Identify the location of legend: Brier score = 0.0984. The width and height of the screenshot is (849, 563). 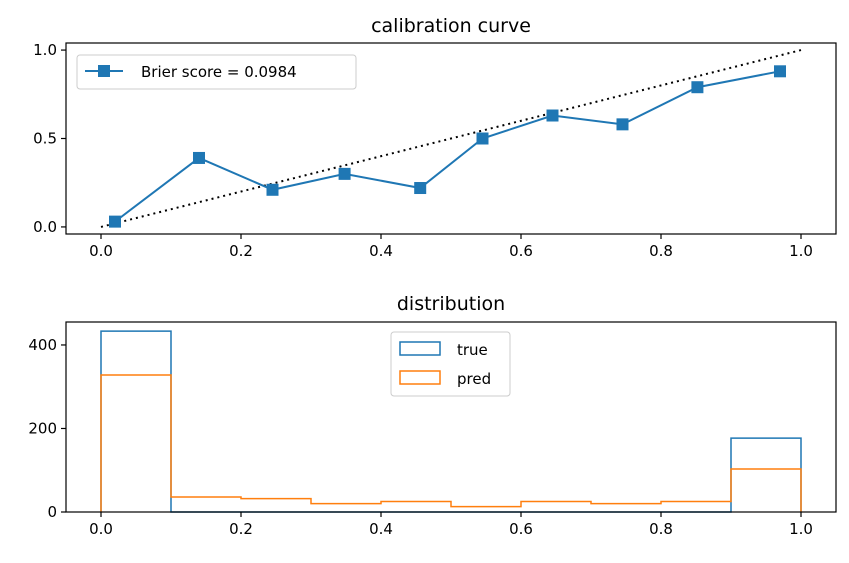
(216, 72).